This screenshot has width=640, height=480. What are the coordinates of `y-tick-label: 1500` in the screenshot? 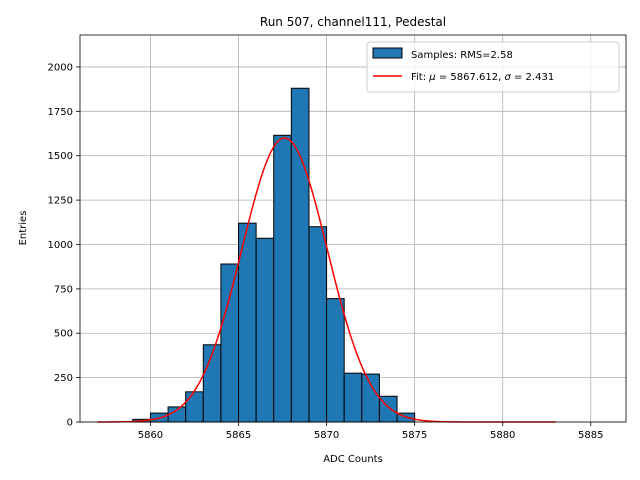 It's located at (60, 156).